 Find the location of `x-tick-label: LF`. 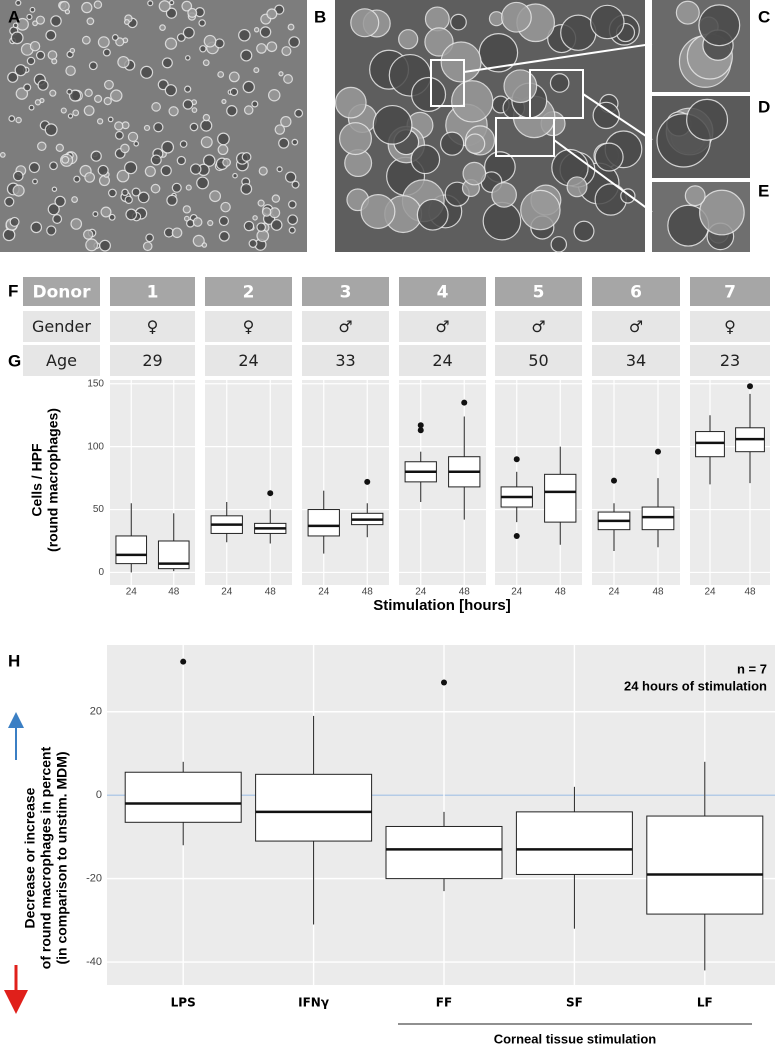

x-tick-label: LF is located at coordinates (705, 1003).